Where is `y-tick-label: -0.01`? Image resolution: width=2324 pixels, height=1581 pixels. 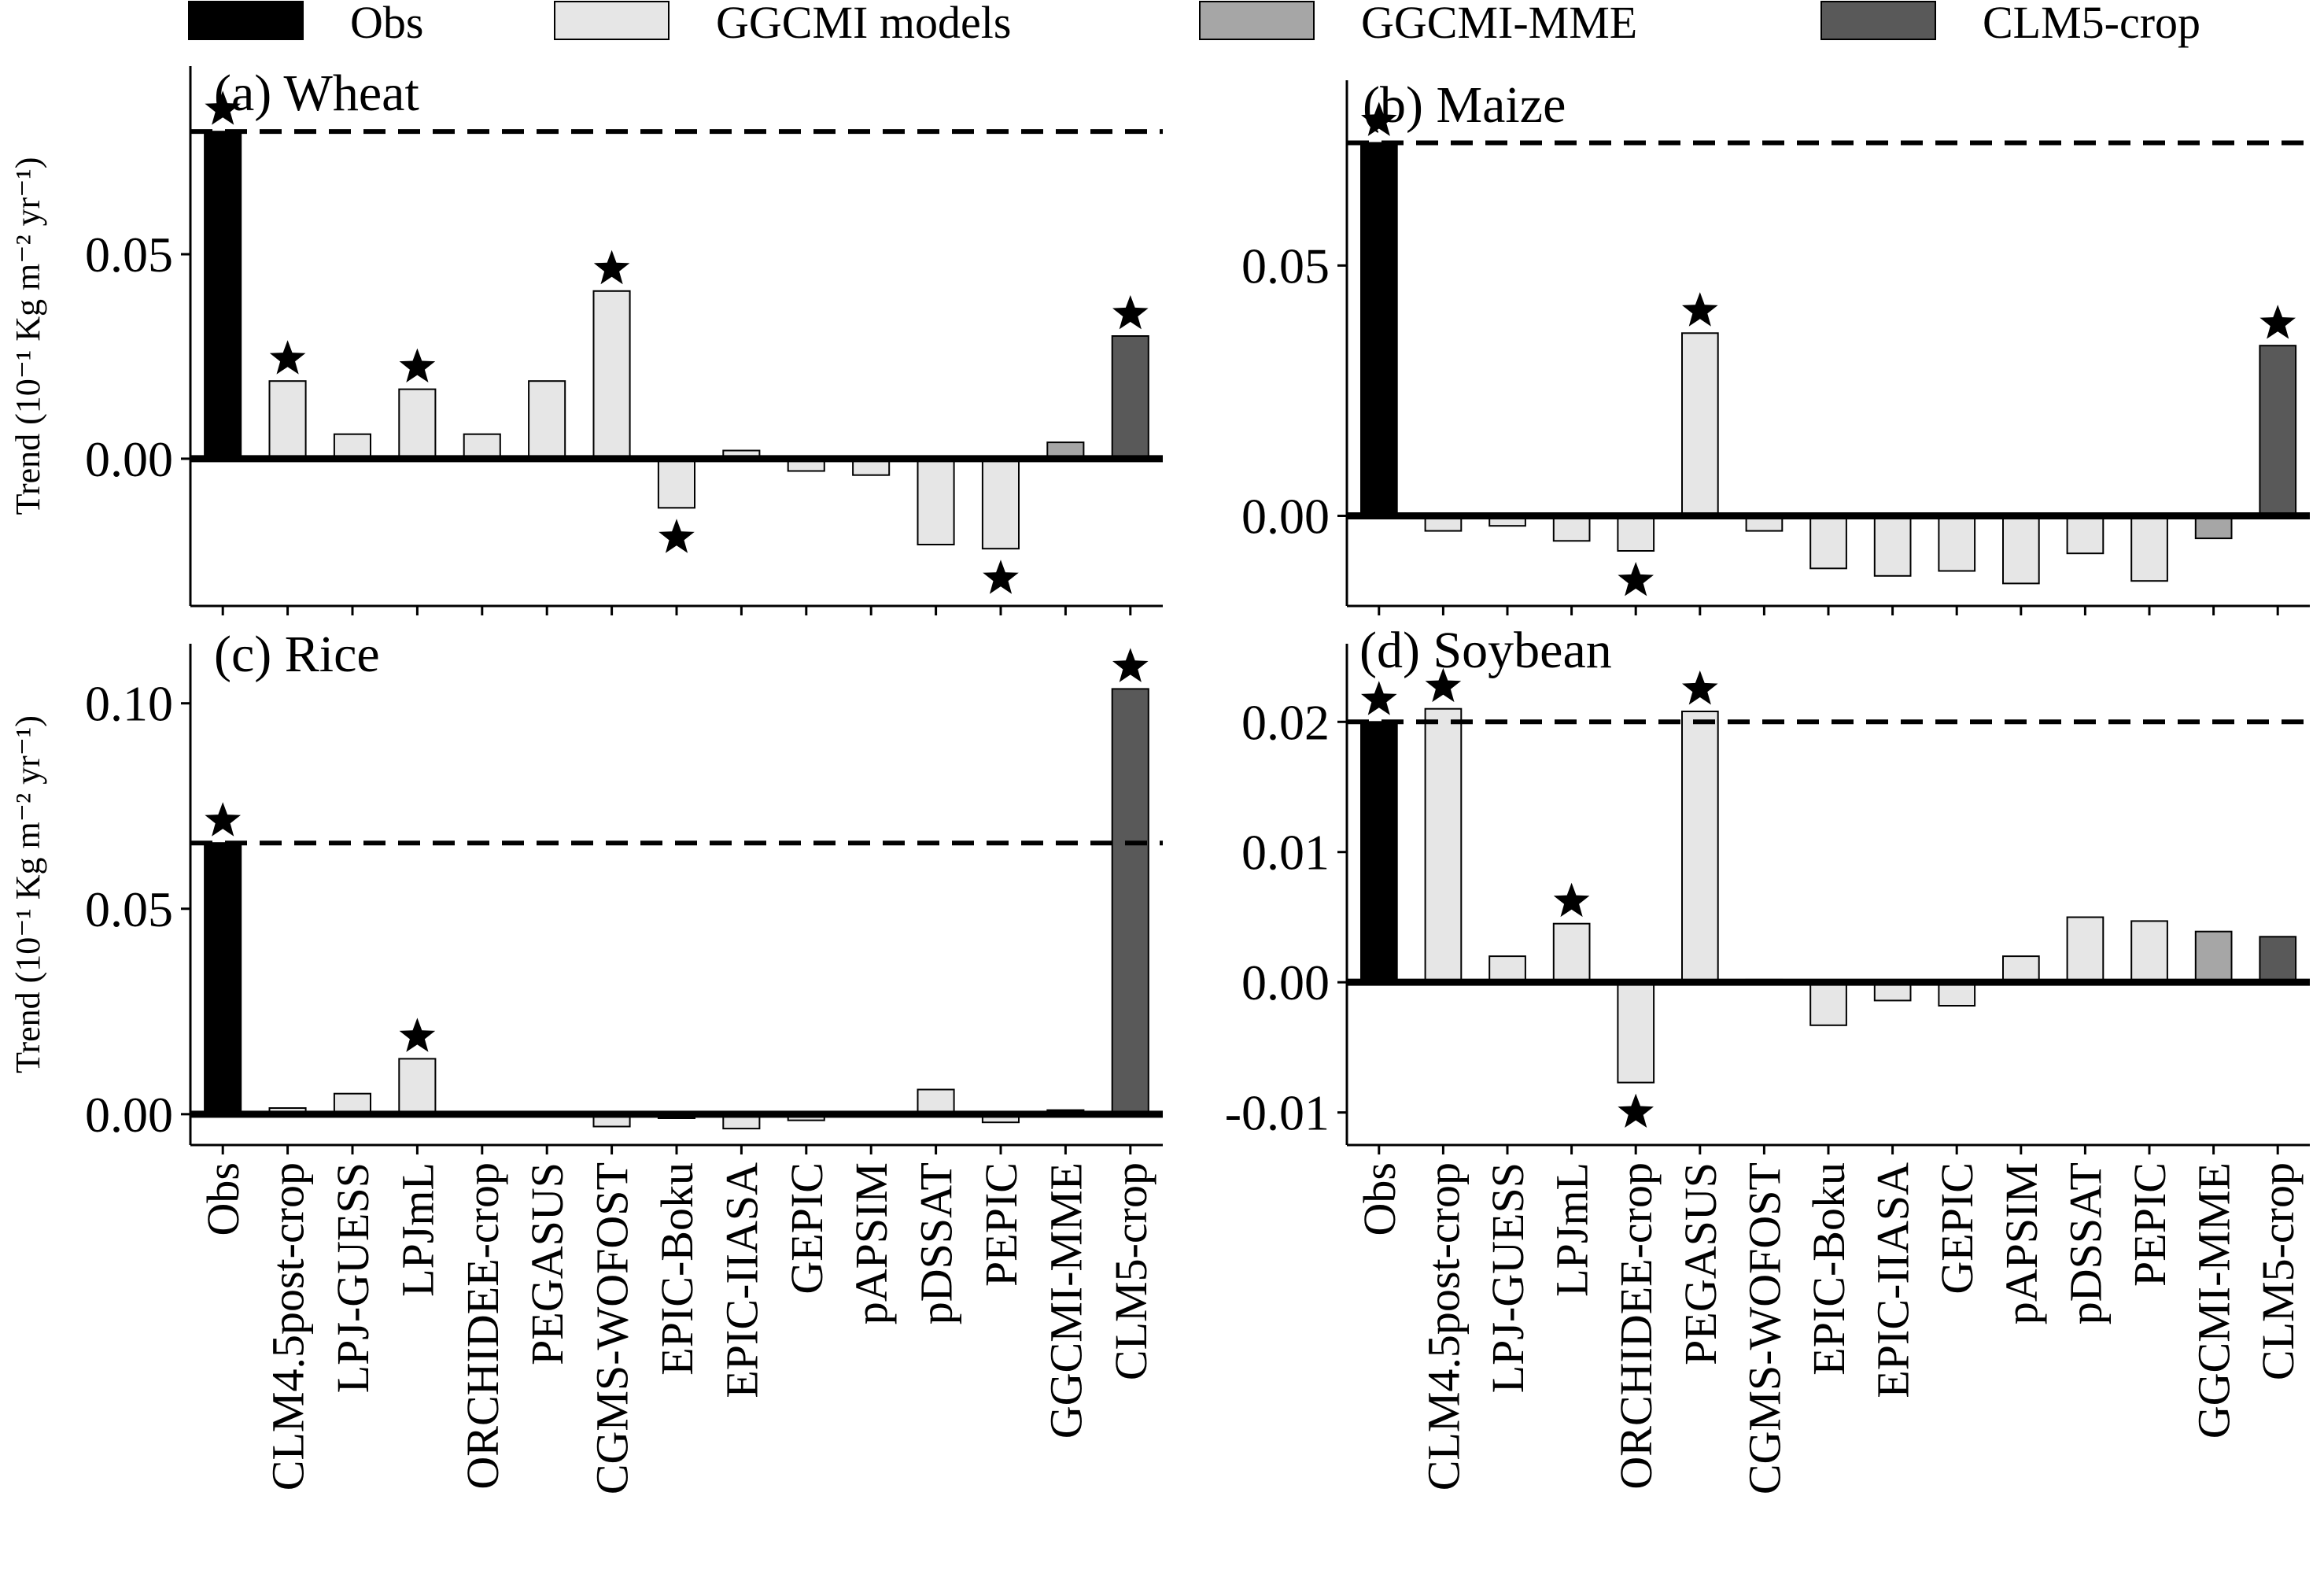
y-tick-label: -0.01 is located at coordinates (1277, 1113).